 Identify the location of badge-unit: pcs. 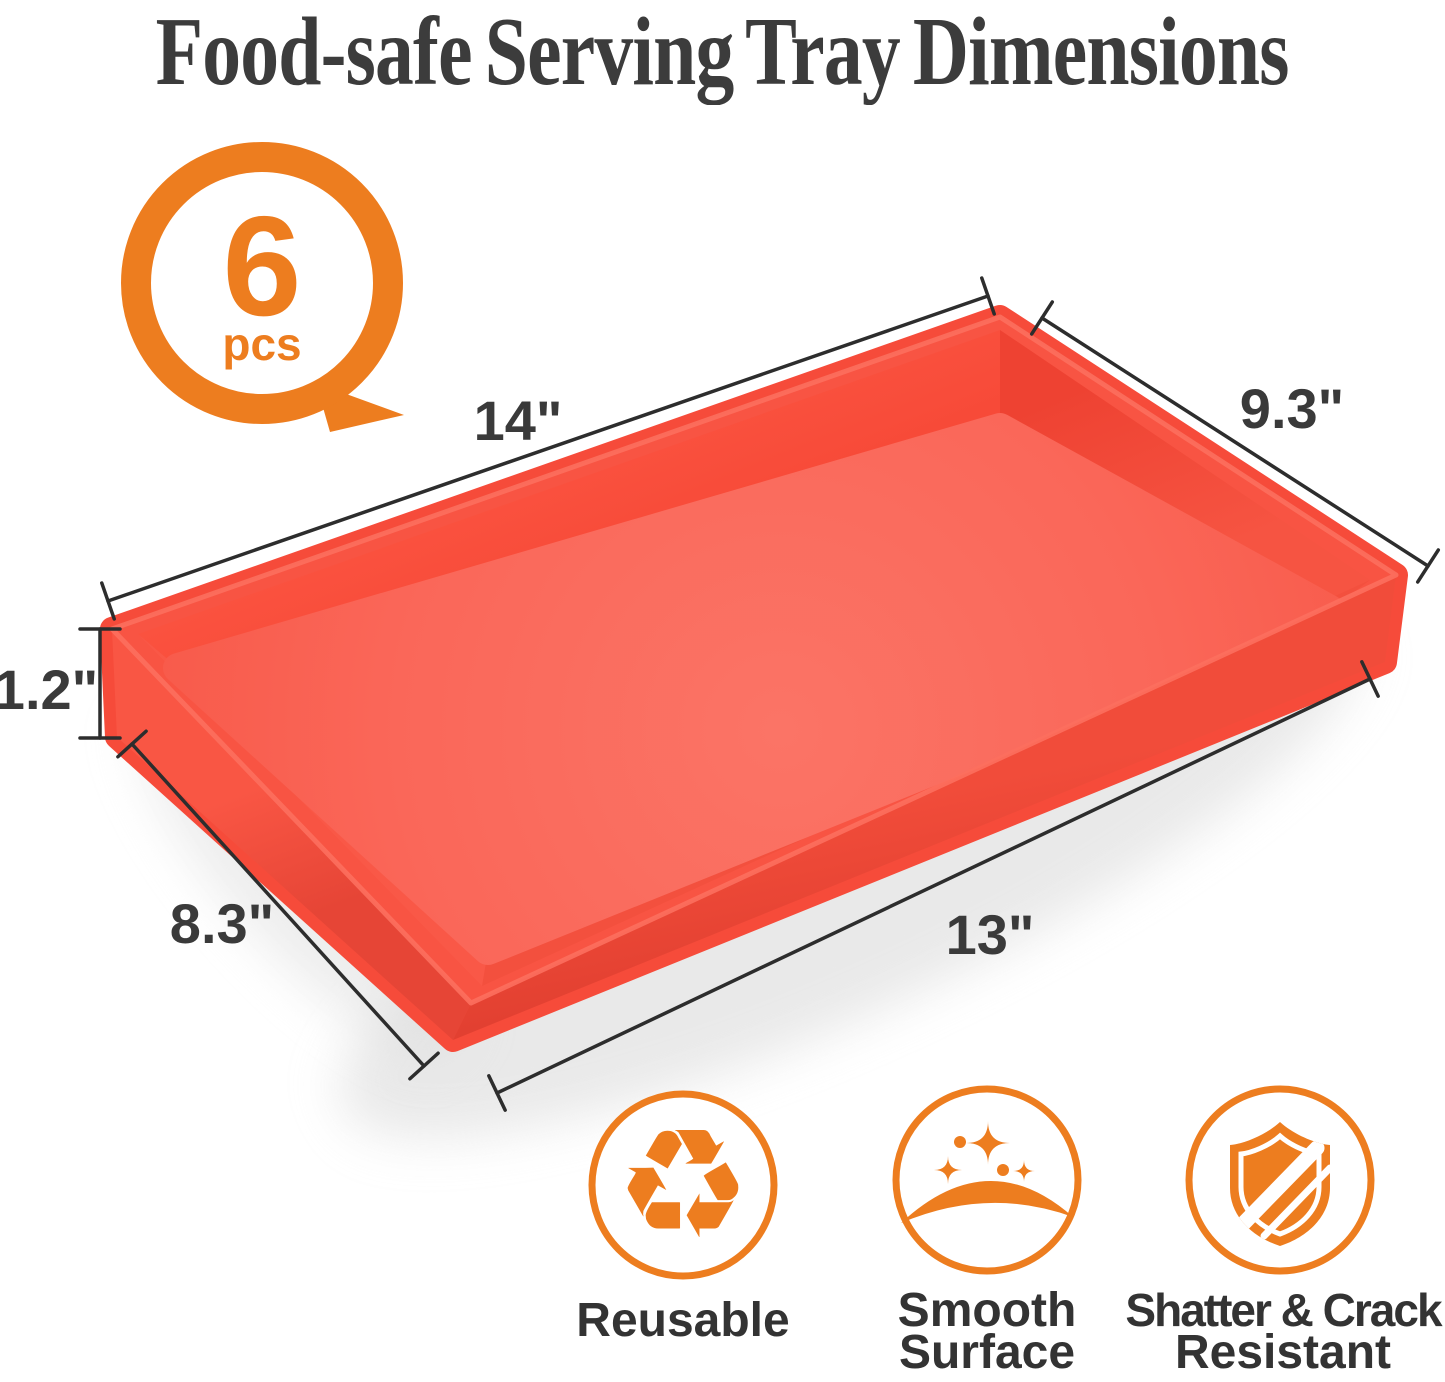
(261, 344).